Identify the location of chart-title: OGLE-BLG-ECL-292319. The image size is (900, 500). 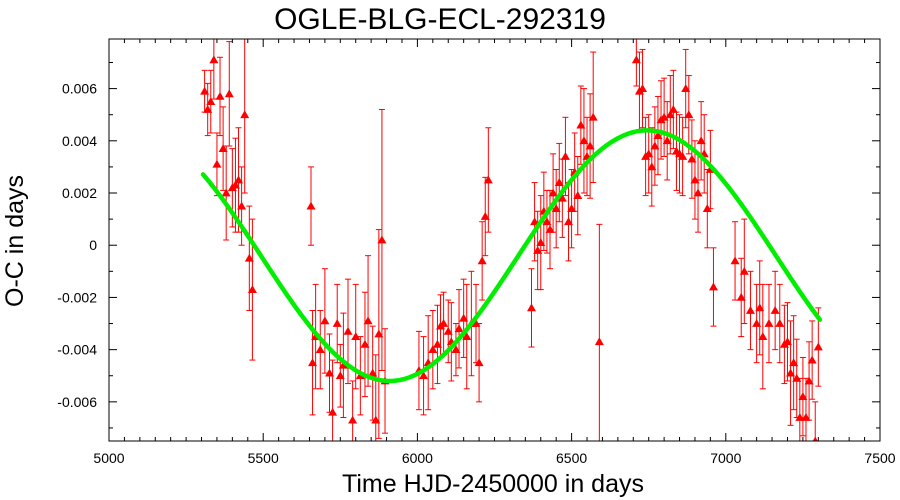
(440, 19).